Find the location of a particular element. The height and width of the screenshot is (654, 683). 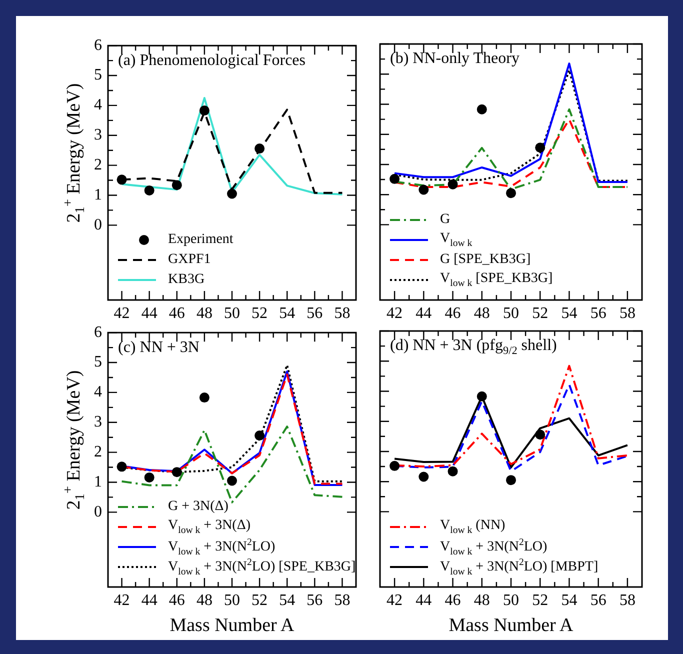

legend-label: GXPF1 is located at coordinates (189, 260).